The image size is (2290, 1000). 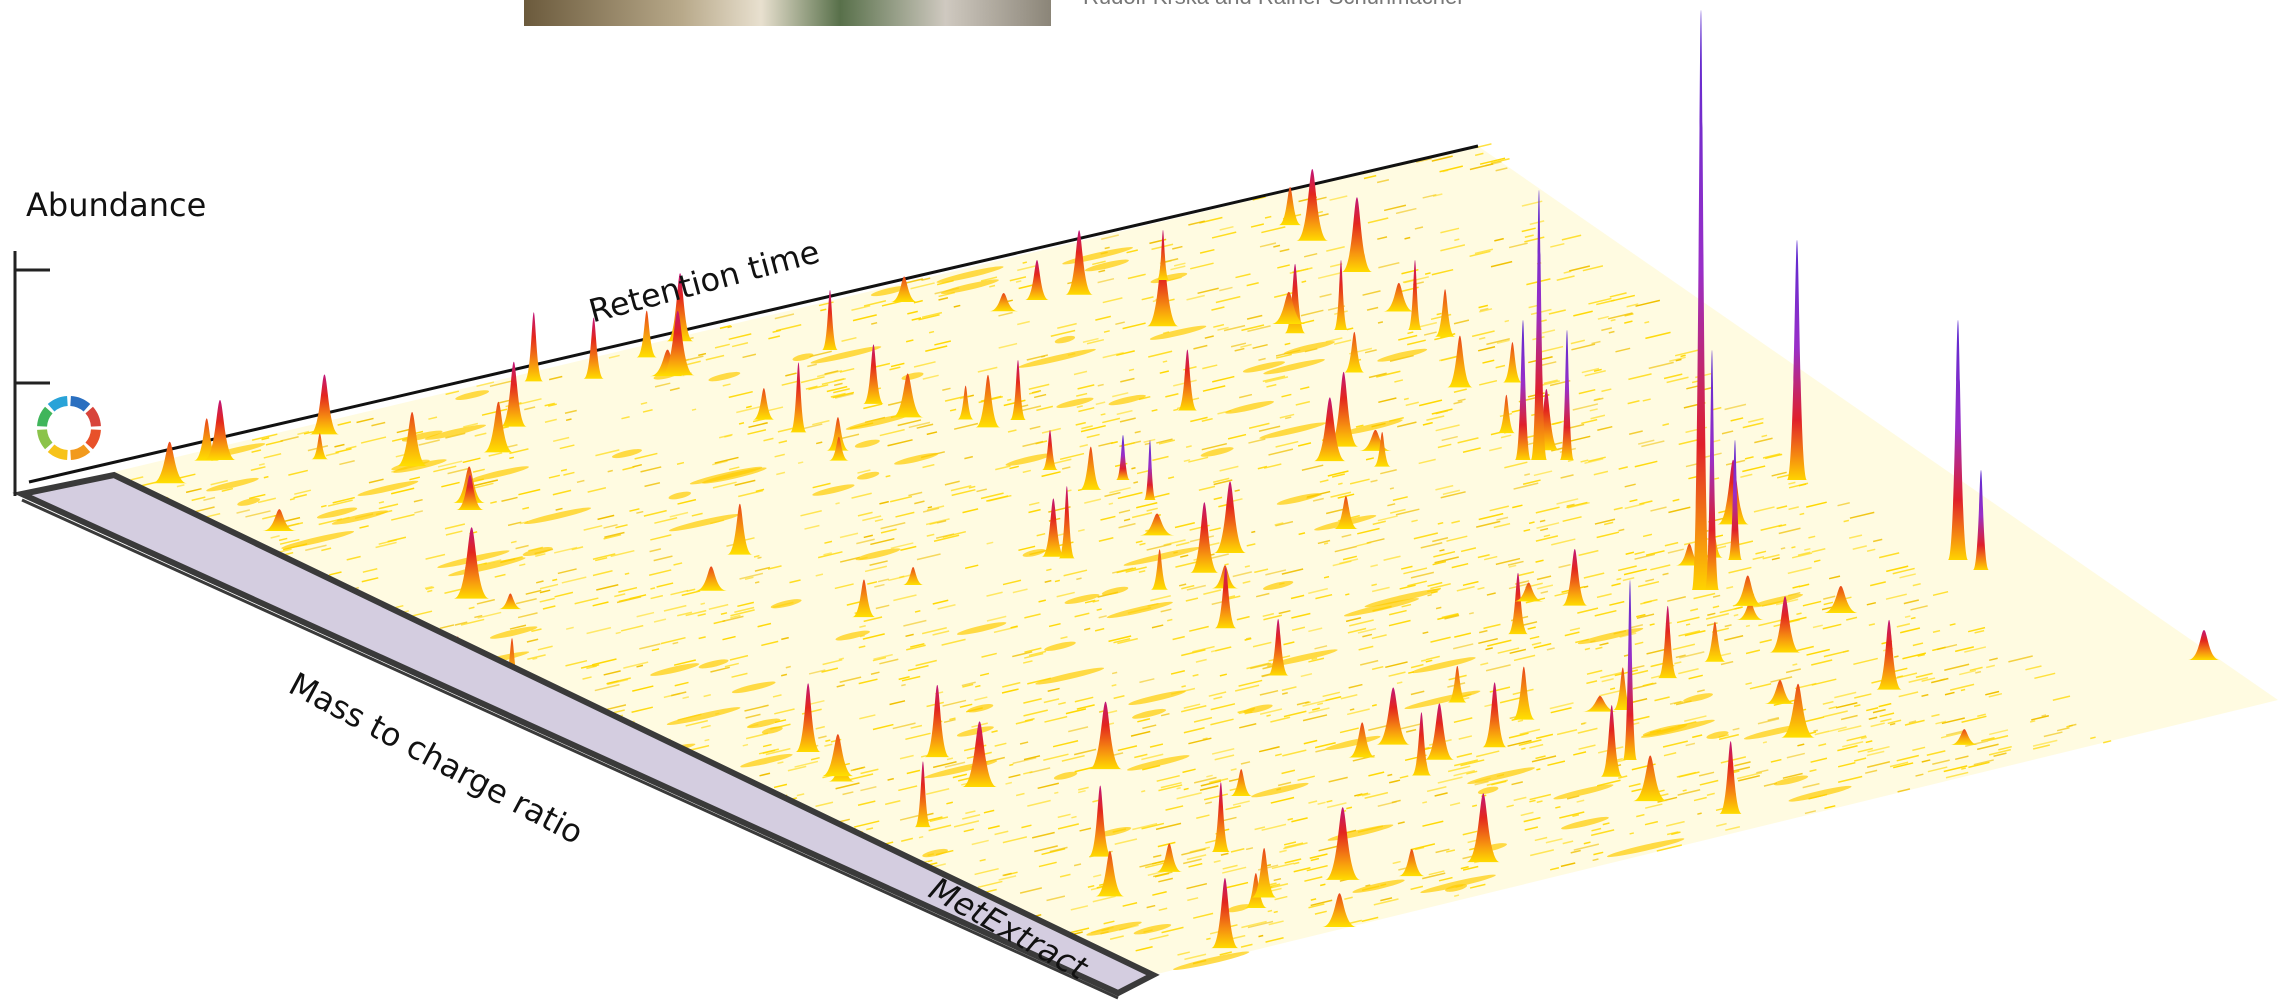 I want to click on ring-segment, so click(x=57, y=452).